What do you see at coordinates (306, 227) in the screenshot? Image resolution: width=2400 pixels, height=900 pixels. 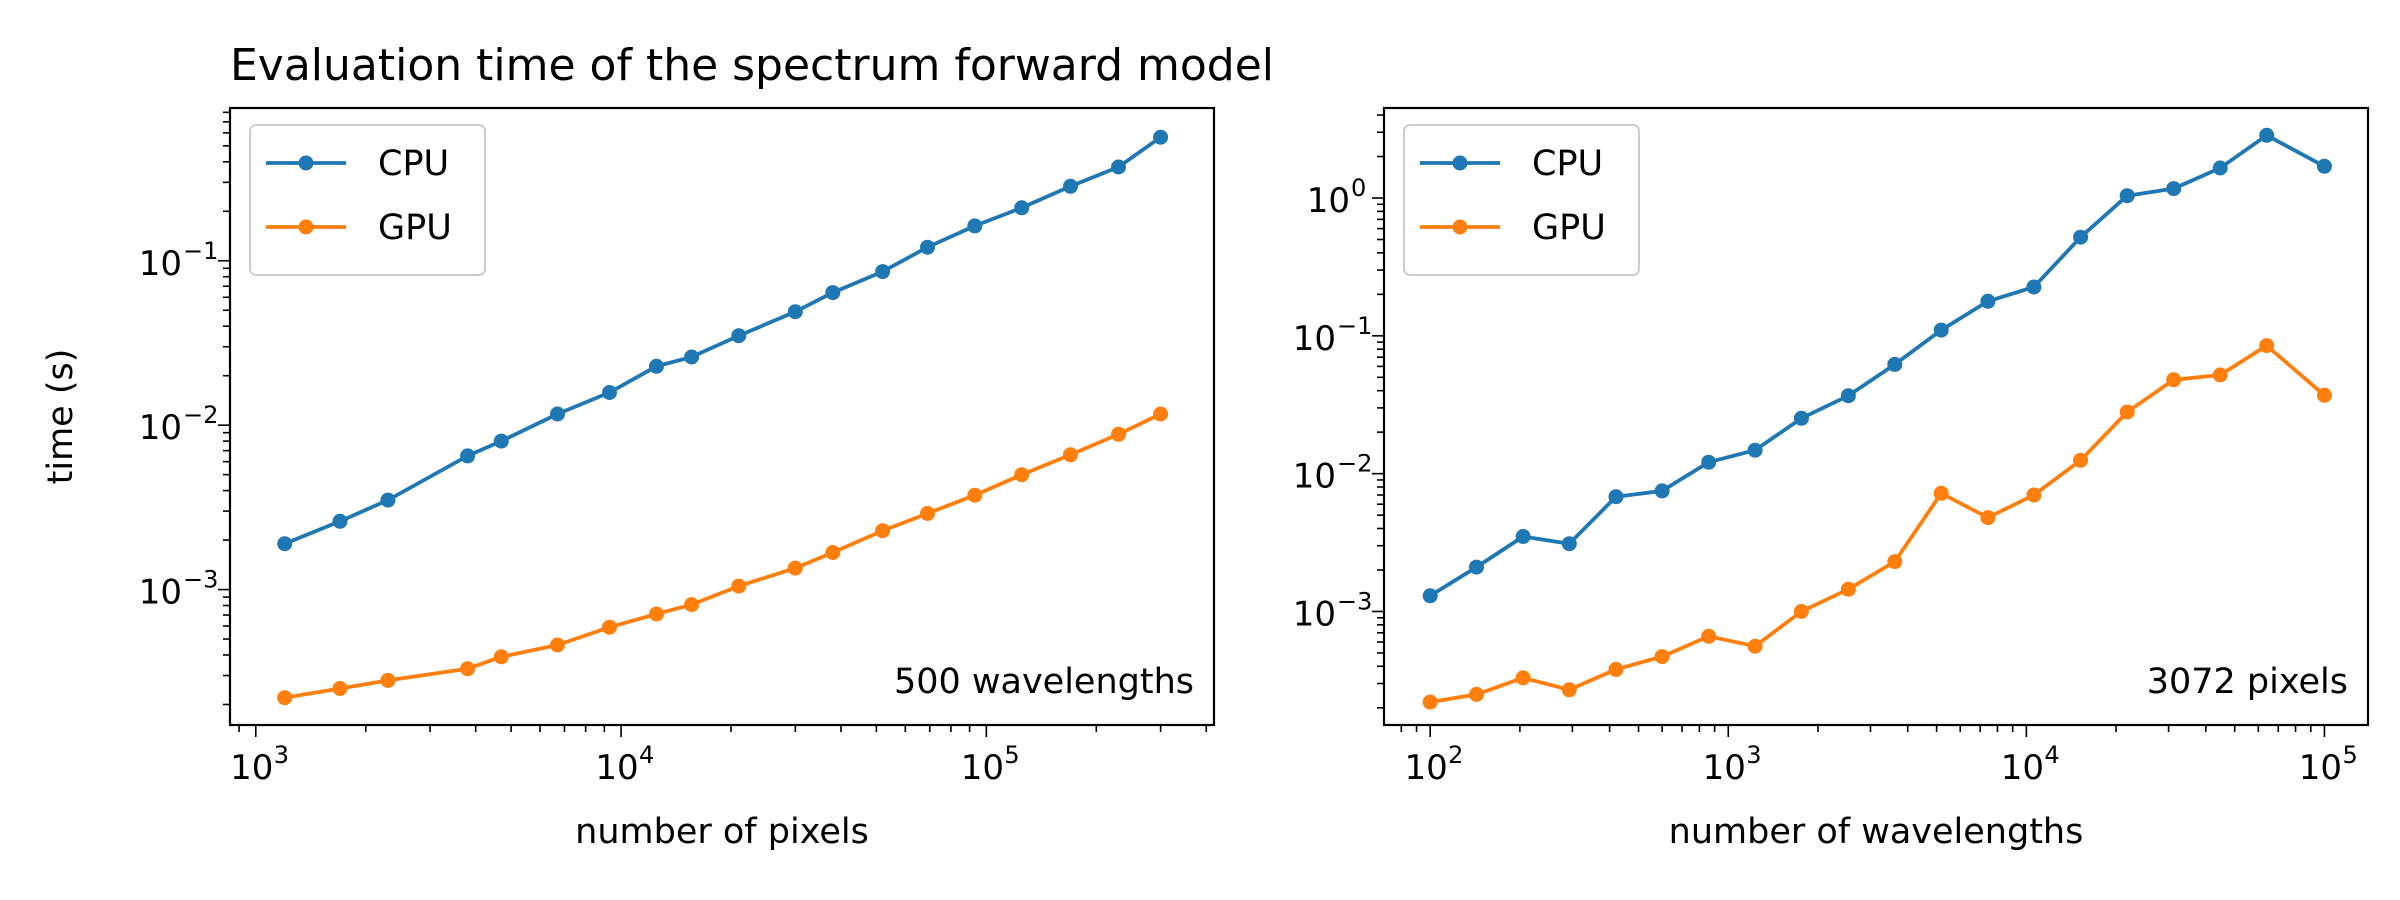 I see `legend-marker-gpu` at bounding box center [306, 227].